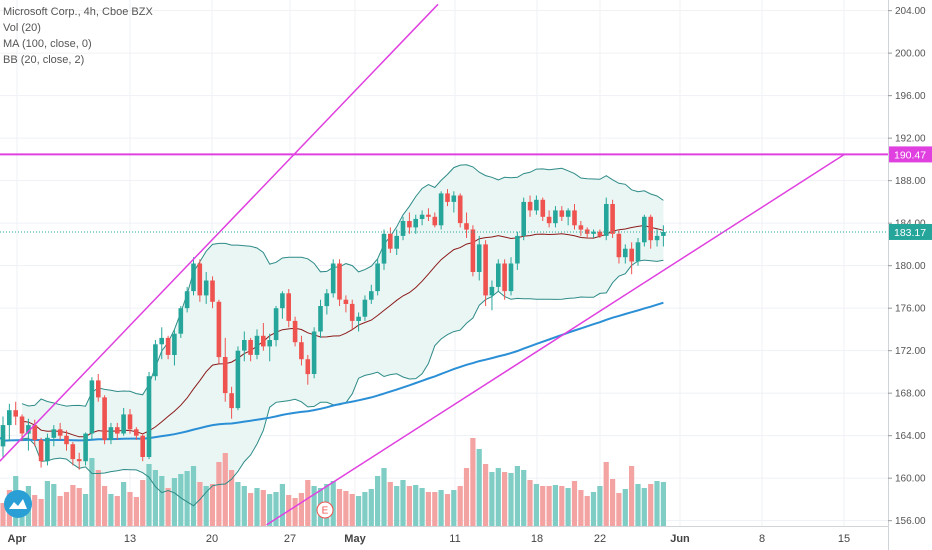  What do you see at coordinates (600, 539) in the screenshot?
I see `x-tick-label: 22` at bounding box center [600, 539].